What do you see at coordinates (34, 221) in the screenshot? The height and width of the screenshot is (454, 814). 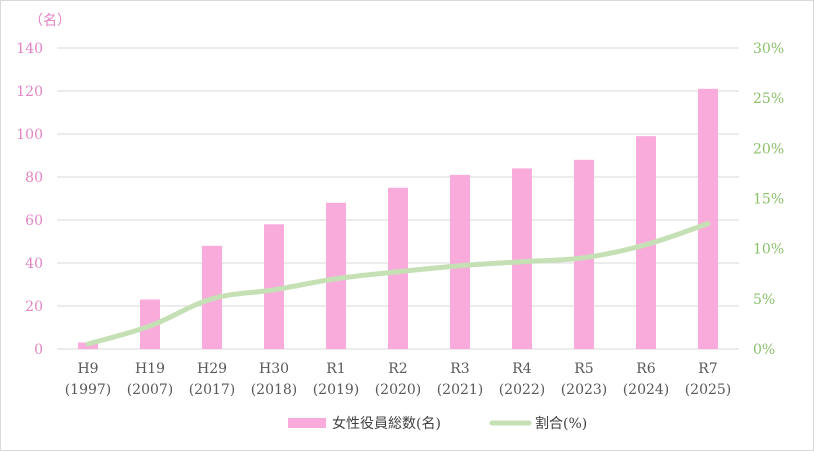 I see `left-axis-tick-label: 60` at bounding box center [34, 221].